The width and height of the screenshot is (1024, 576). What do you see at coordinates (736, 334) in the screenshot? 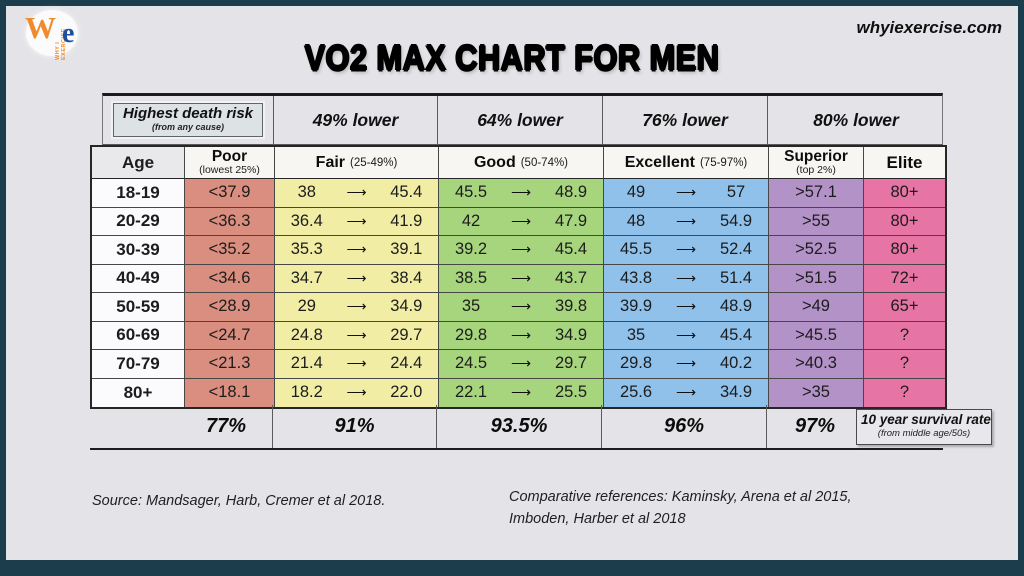
I see `range-high: 45.4` at bounding box center [736, 334].